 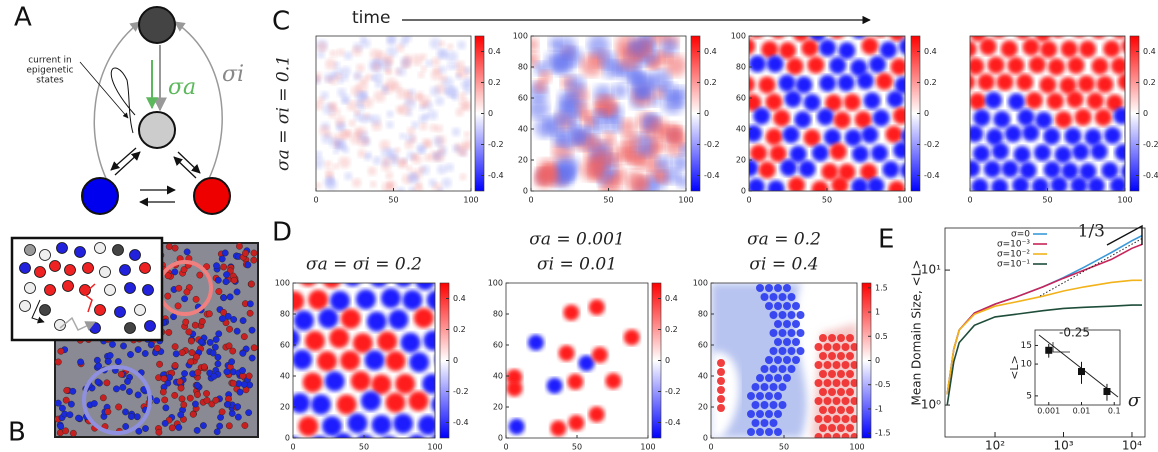 What do you see at coordinates (931, 270) in the screenshot?
I see `y-tick-label: 10¹` at bounding box center [931, 270].